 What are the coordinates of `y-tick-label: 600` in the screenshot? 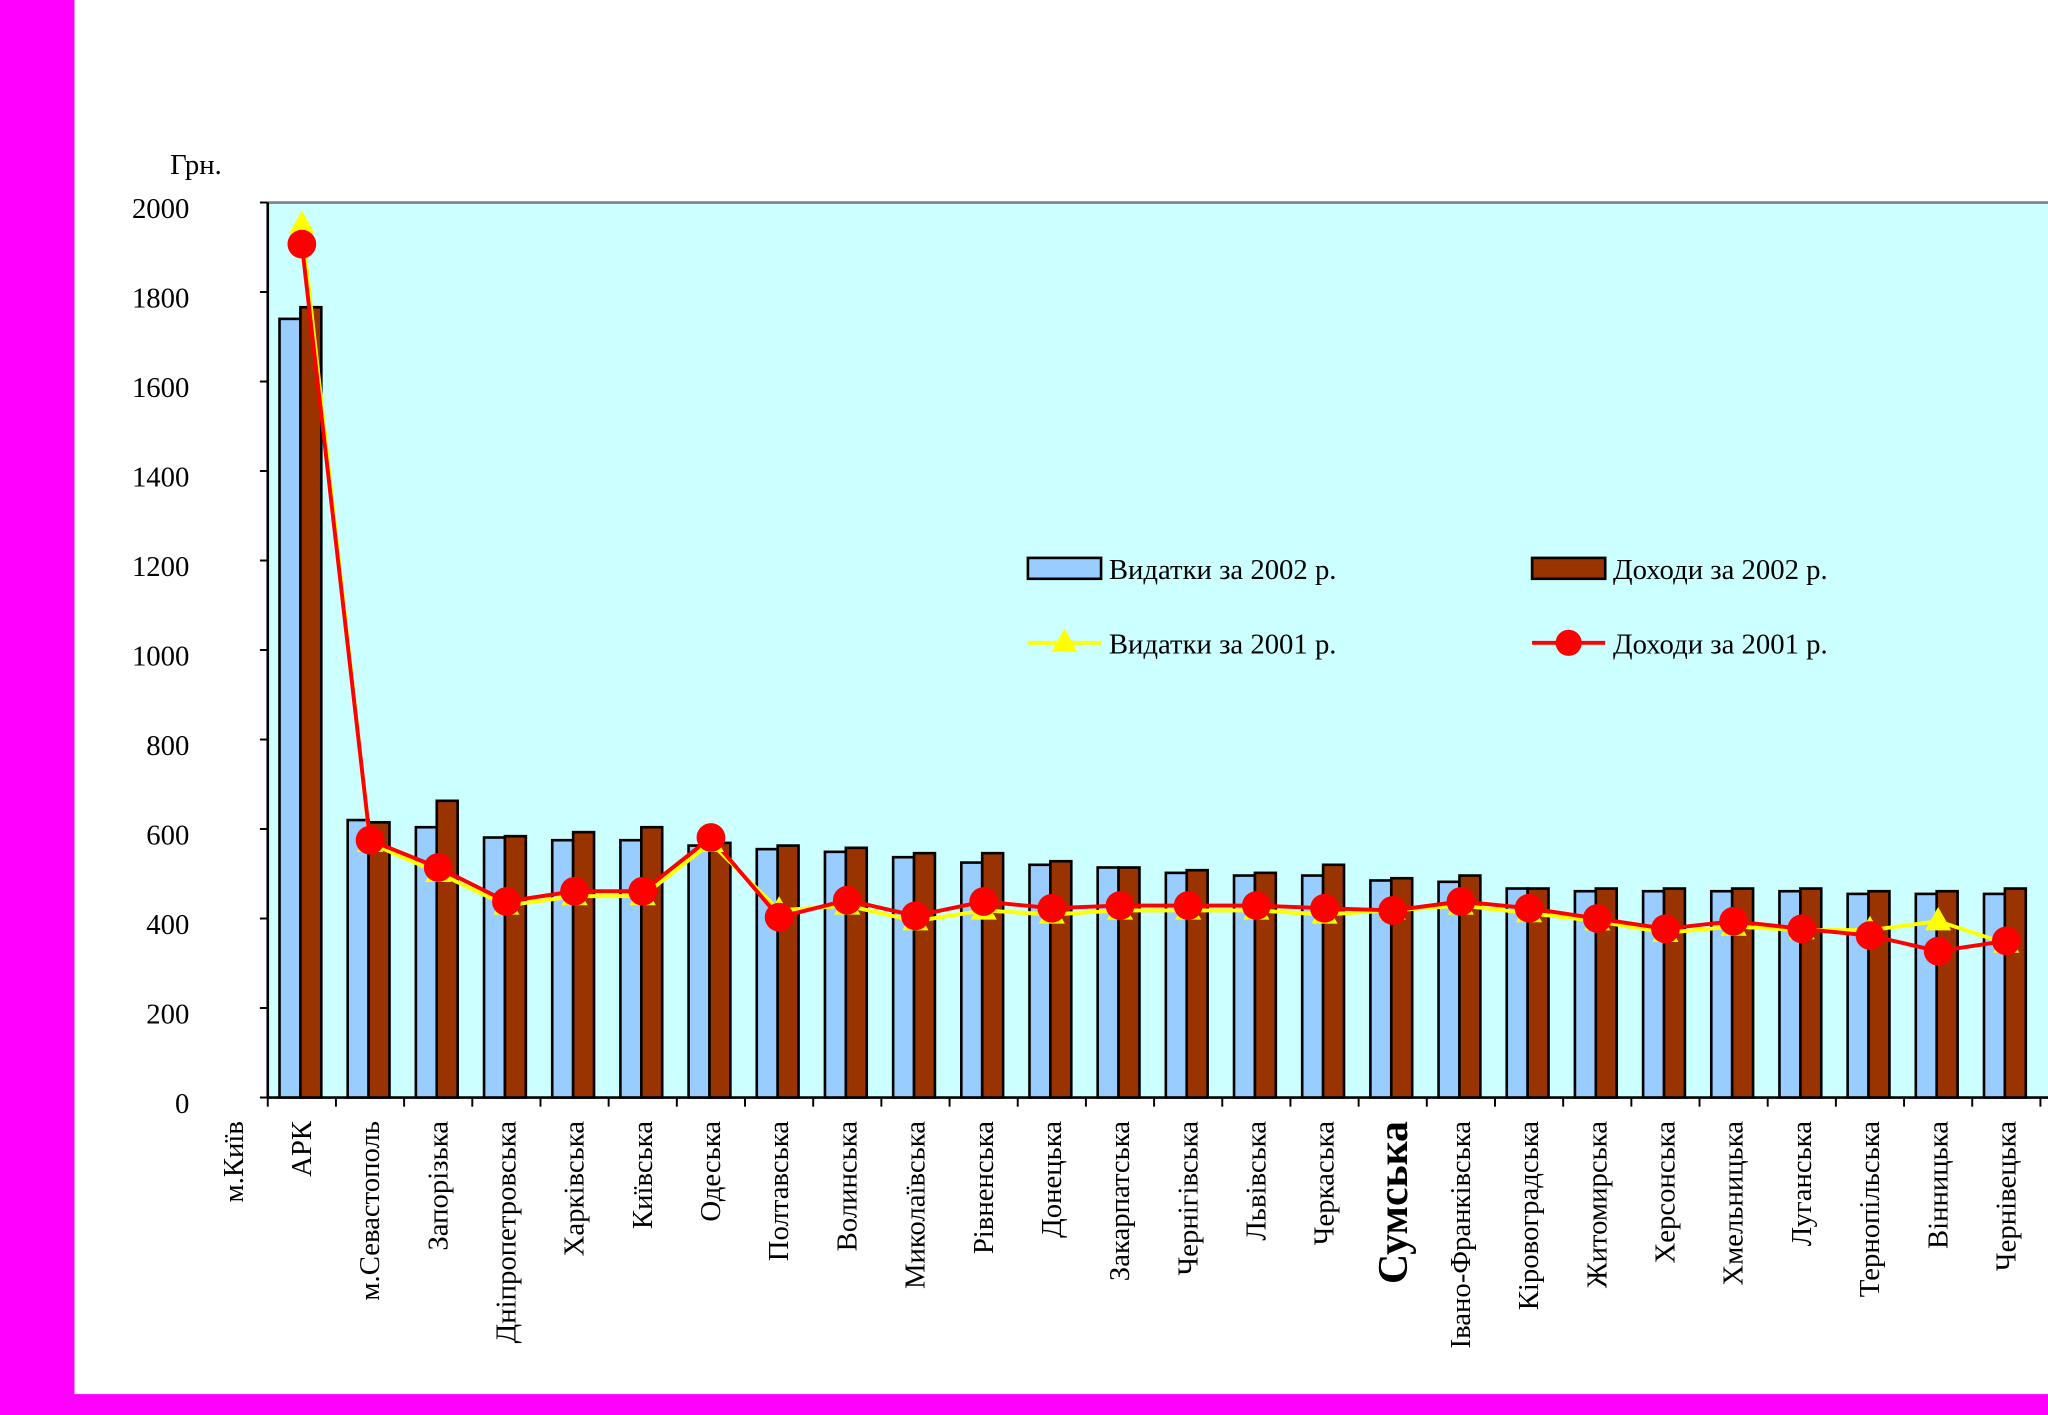 It's located at (167, 836).